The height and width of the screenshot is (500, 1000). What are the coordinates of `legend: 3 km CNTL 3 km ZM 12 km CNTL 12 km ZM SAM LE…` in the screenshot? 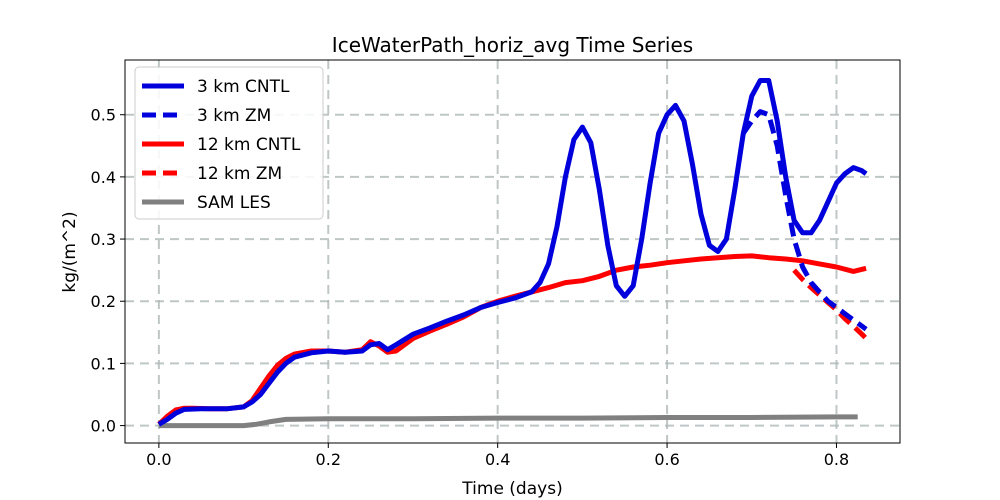 It's located at (229, 143).